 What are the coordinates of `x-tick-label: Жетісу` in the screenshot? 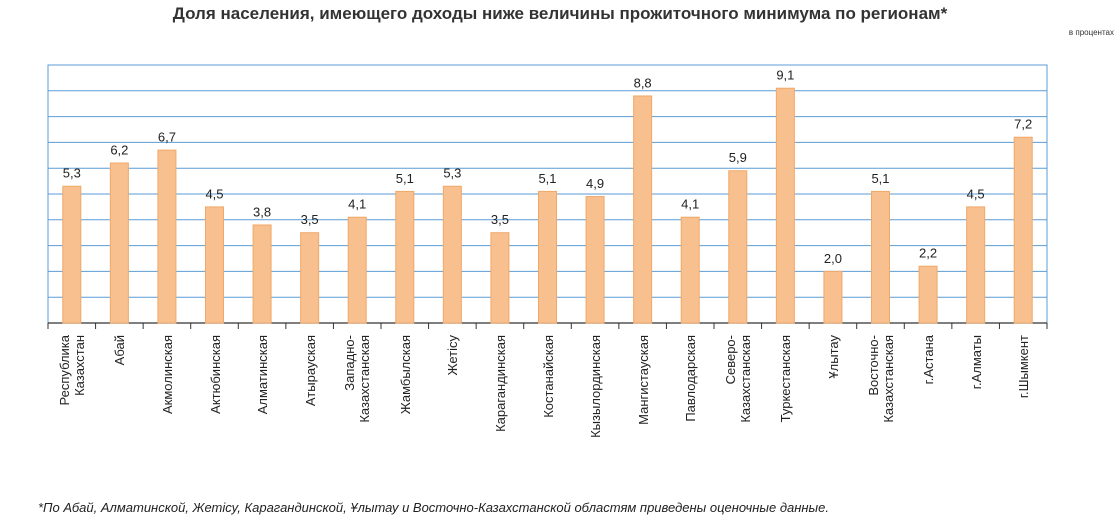 It's located at (452, 355).